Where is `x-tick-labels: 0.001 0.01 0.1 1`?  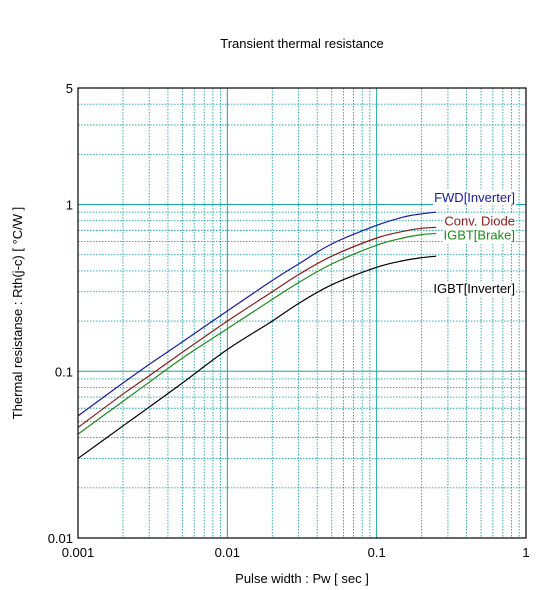 x-tick-labels: 0.001 0.01 0.1 1 is located at coordinates (296, 552).